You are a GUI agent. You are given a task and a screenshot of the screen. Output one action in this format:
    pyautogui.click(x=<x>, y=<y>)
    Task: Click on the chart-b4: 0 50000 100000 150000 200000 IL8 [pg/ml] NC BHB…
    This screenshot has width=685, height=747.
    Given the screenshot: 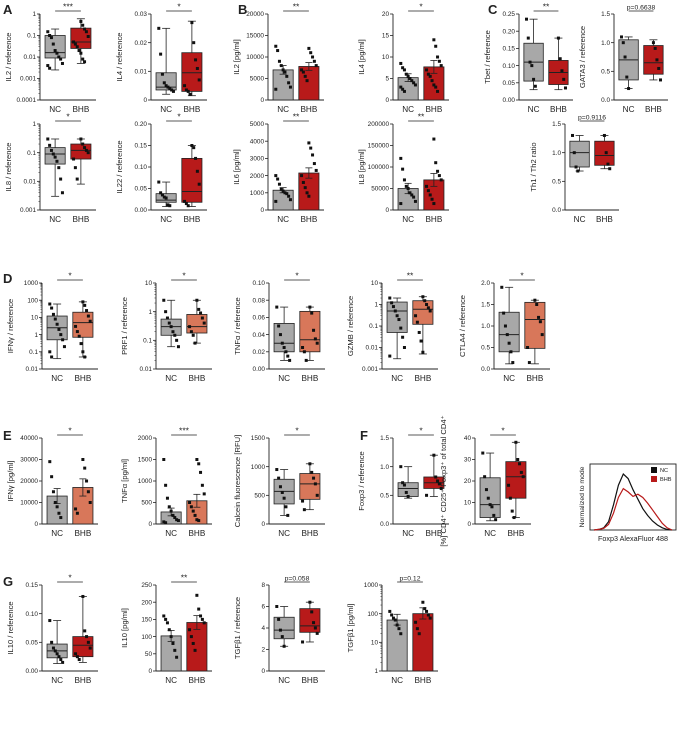 What is the action you would take?
    pyautogui.click(x=403, y=168)
    